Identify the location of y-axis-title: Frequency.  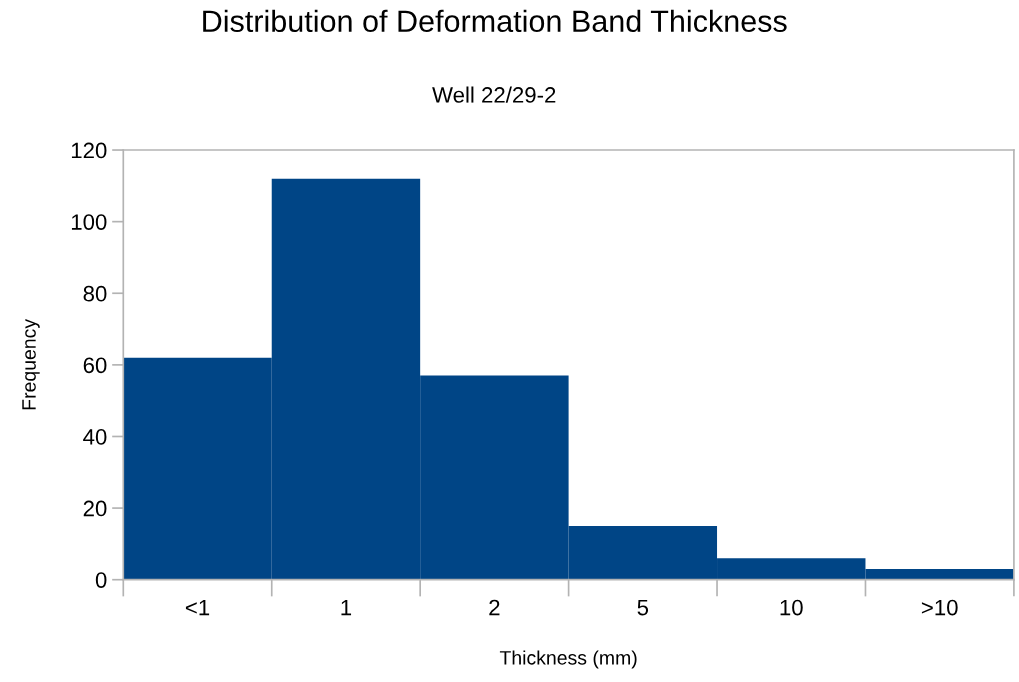
(31, 364).